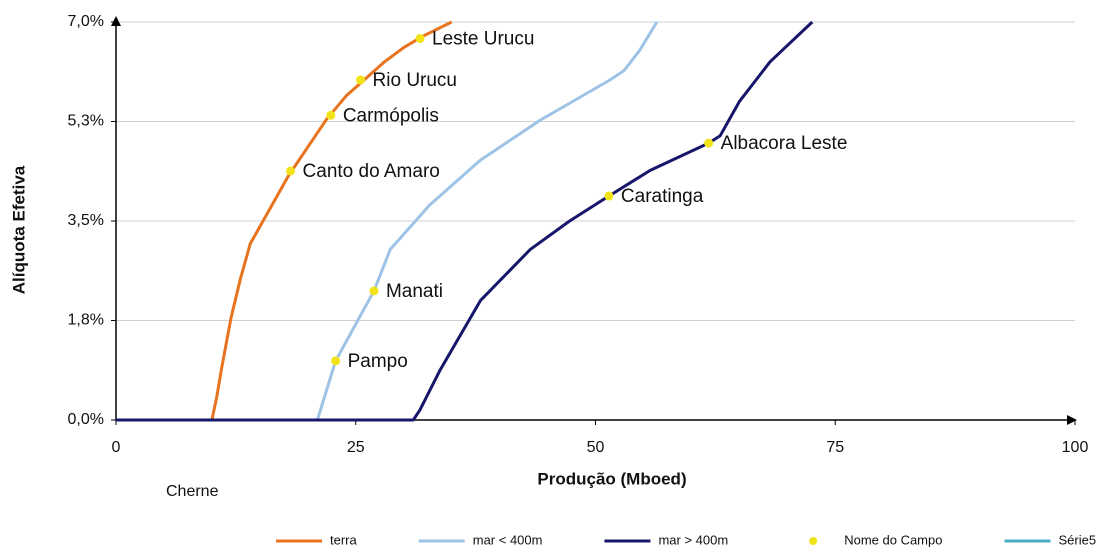 The height and width of the screenshot is (554, 1098). Describe the element at coordinates (356, 447) in the screenshot. I see `x-tick-label: 25` at that location.